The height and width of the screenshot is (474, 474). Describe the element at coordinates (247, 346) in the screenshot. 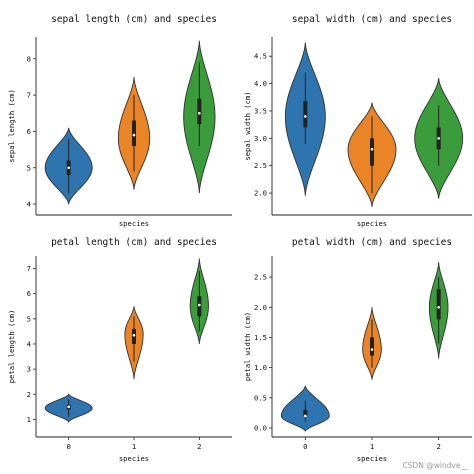

I see `y-axis-label: petal width (cm)` at that location.